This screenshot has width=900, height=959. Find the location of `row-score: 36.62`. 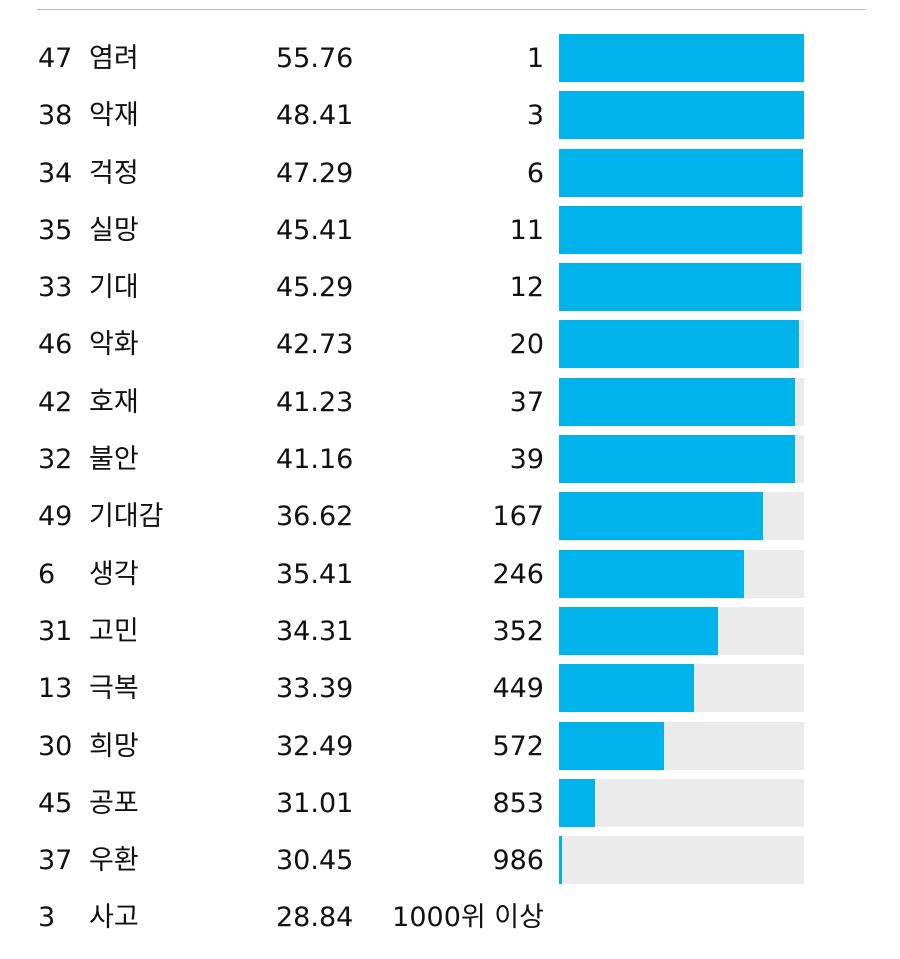

row-score: 36.62 is located at coordinates (315, 517).